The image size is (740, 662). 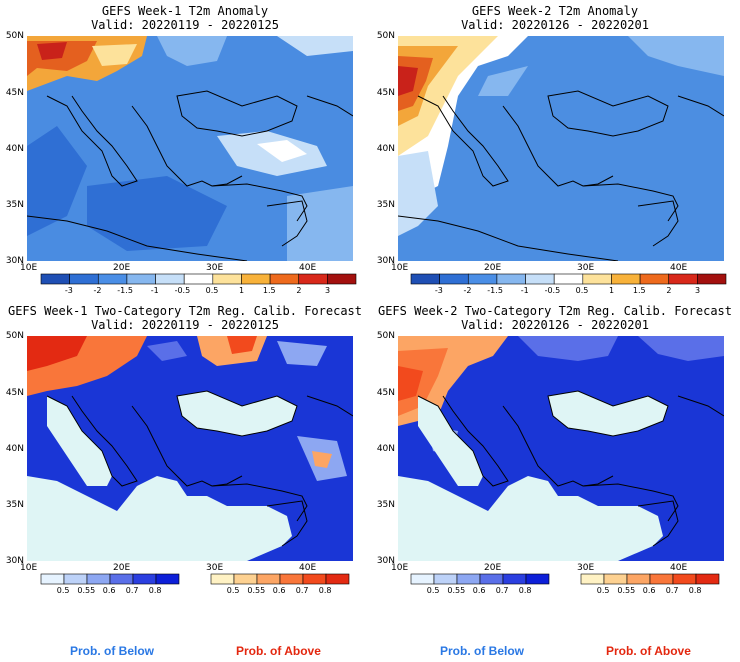 What do you see at coordinates (555, 11) in the screenshot?
I see `panel-title: GEFS Week-2 T2m Anomaly` at bounding box center [555, 11].